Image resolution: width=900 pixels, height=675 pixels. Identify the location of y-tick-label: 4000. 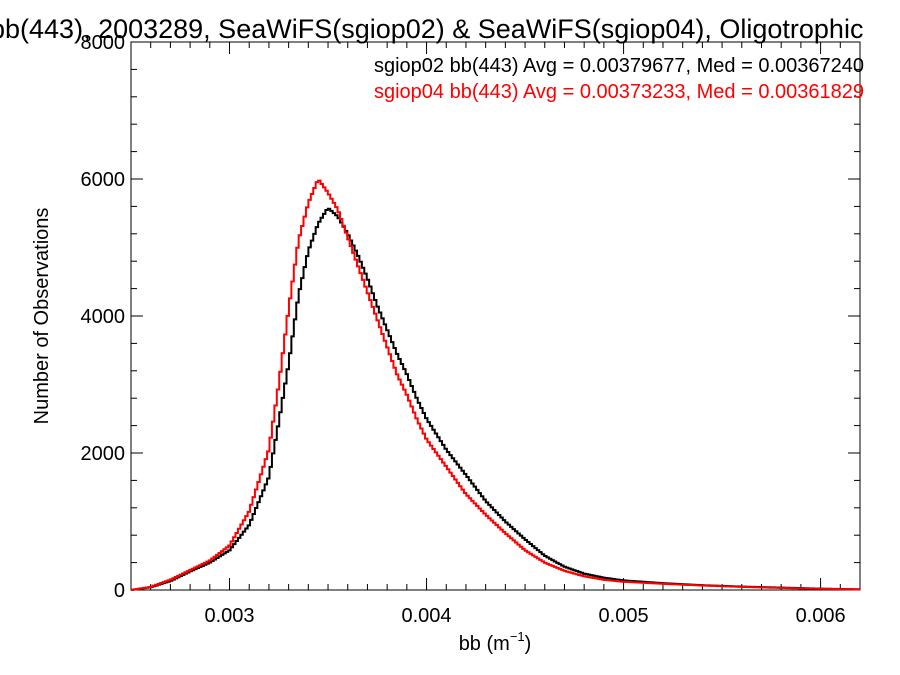
(103, 317).